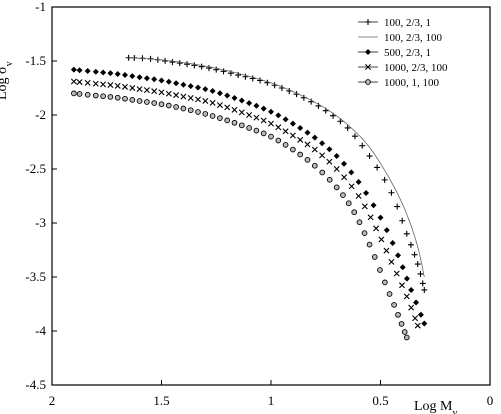 Image resolution: width=501 pixels, height=414 pixels. What do you see at coordinates (394, 53) in the screenshot?
I see `legend-item: 500, 2/3, 1` at bounding box center [394, 53].